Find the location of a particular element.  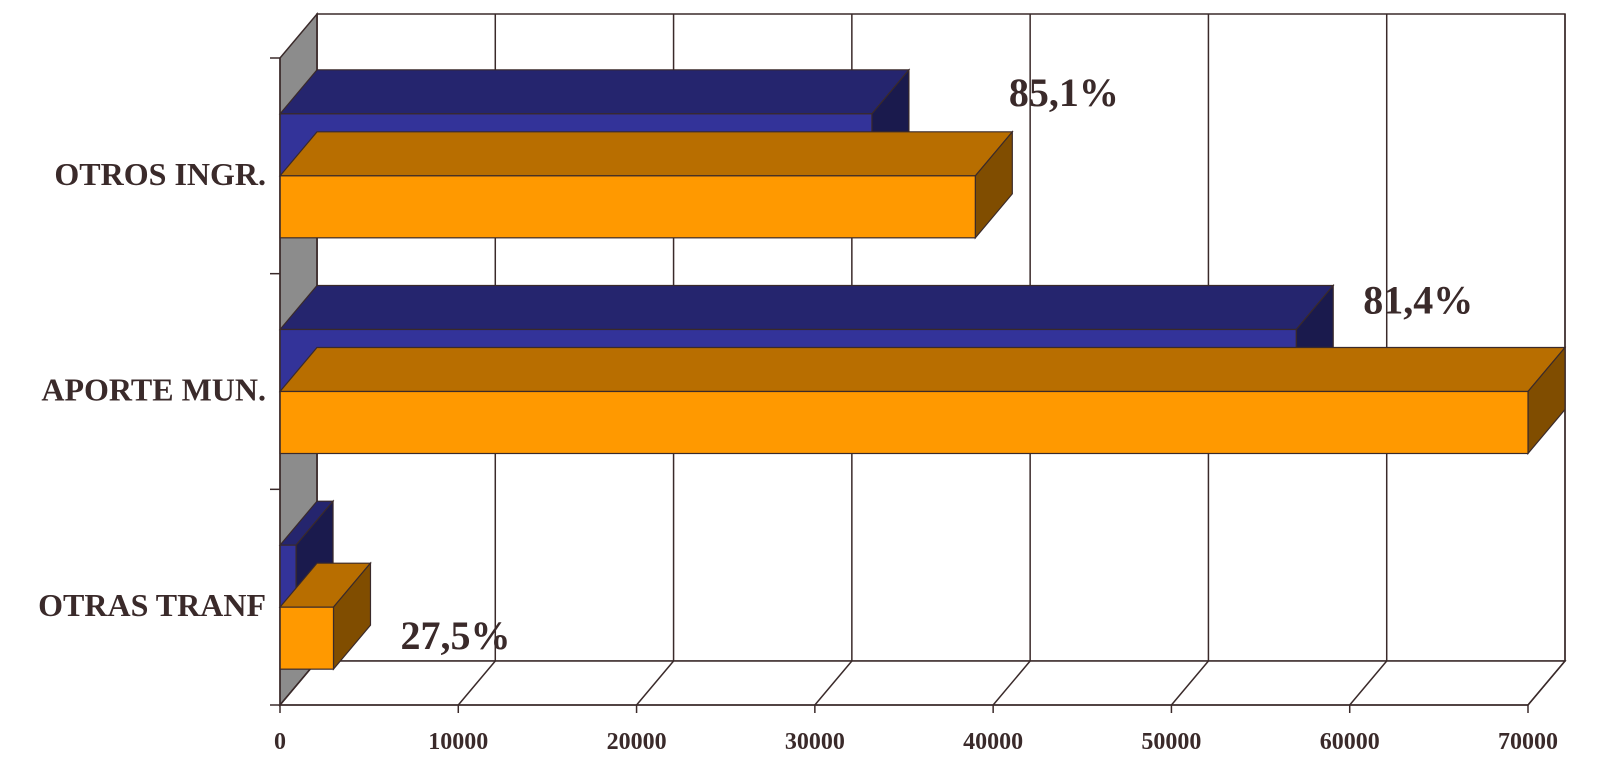

category-label: OTRAS TRANF is located at coordinates (152, 605).